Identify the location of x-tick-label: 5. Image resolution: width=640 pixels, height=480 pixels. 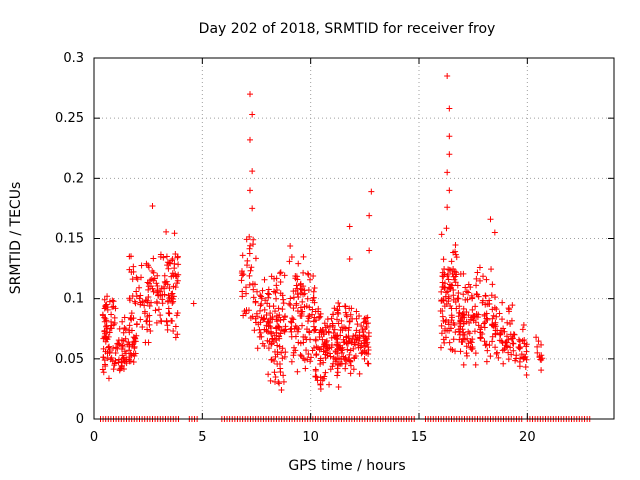
(202, 437).